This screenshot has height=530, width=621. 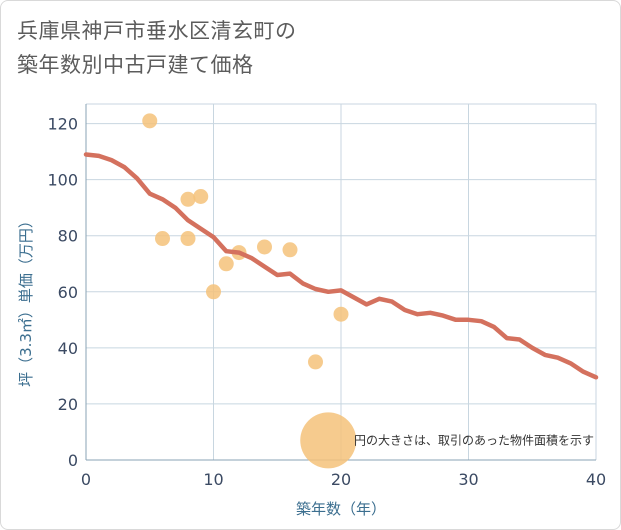 I want to click on y-axis-title: 坪（3.3㎡）単価（万円）, so click(x=26, y=300).